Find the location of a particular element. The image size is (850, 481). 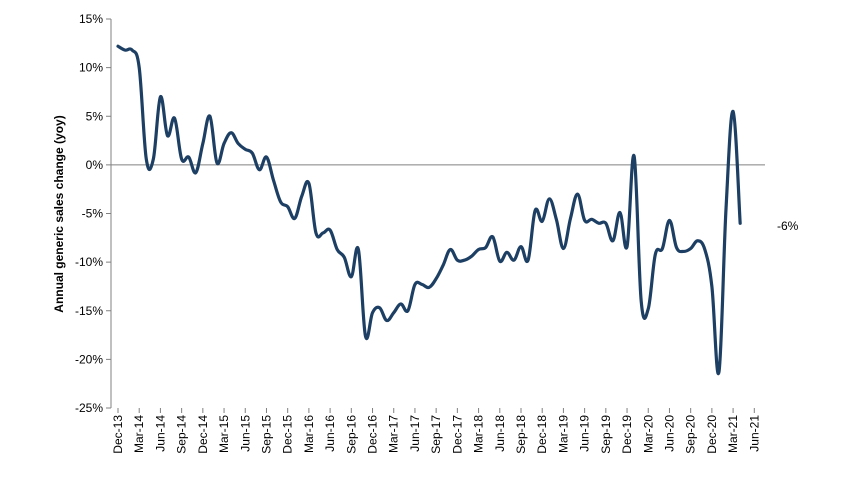

x-tick-label: Jun-16 is located at coordinates (330, 433).